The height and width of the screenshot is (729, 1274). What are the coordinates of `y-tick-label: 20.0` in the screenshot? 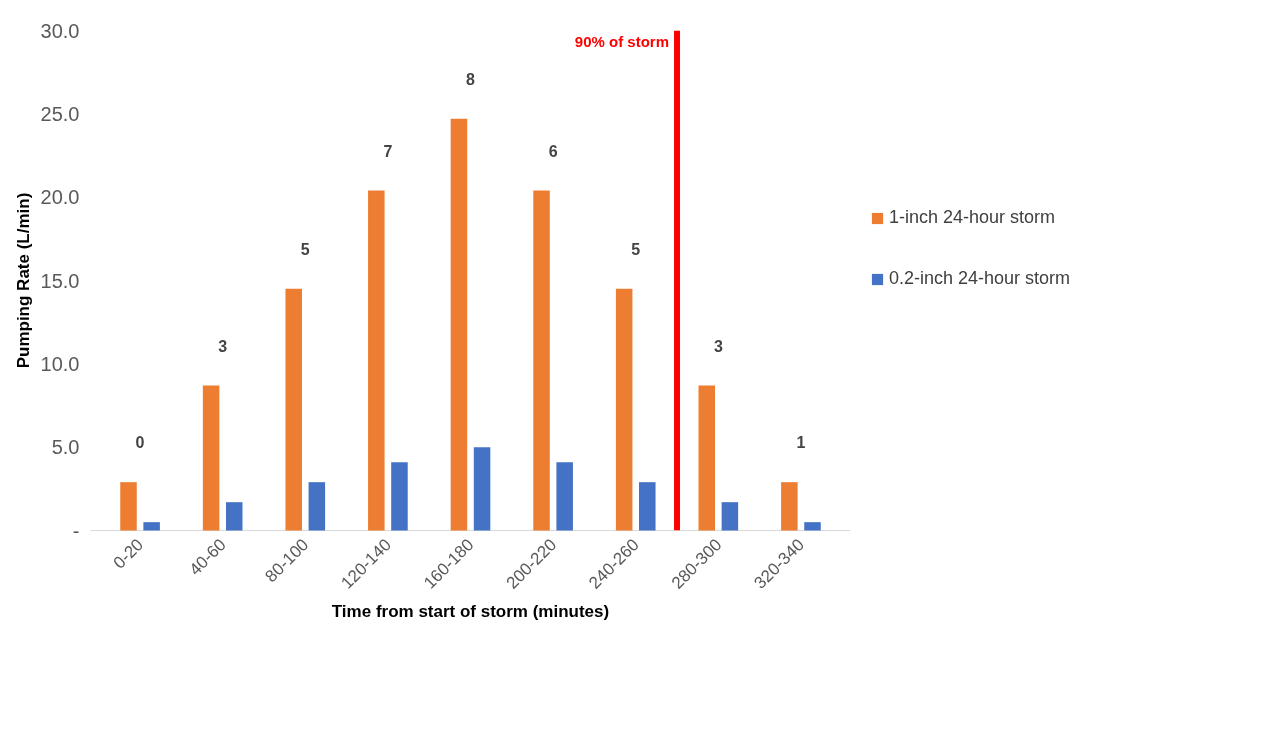 It's located at (60, 197).